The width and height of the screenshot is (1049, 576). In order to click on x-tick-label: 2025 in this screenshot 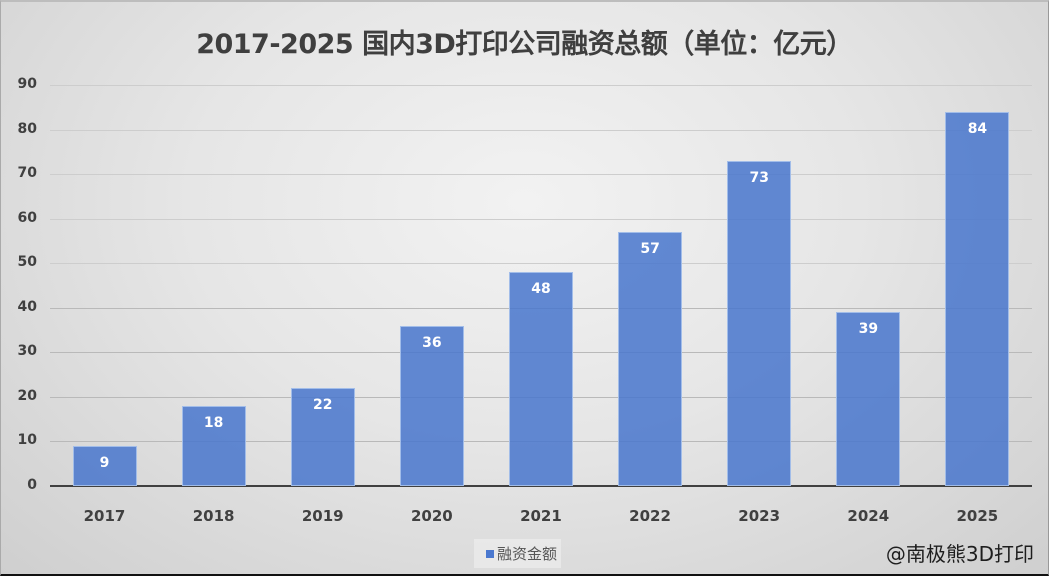, I will do `click(977, 516)`.